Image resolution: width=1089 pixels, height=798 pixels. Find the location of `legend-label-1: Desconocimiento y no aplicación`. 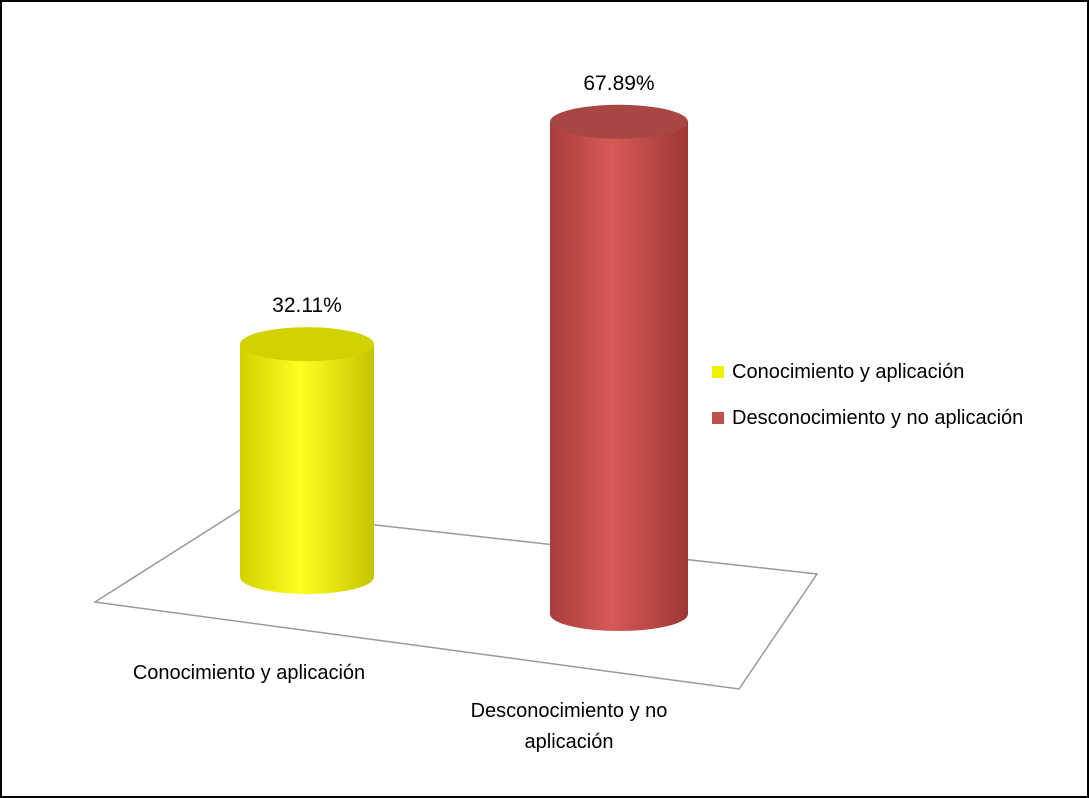

legend-label-1: Desconocimiento y no aplicación is located at coordinates (878, 417).